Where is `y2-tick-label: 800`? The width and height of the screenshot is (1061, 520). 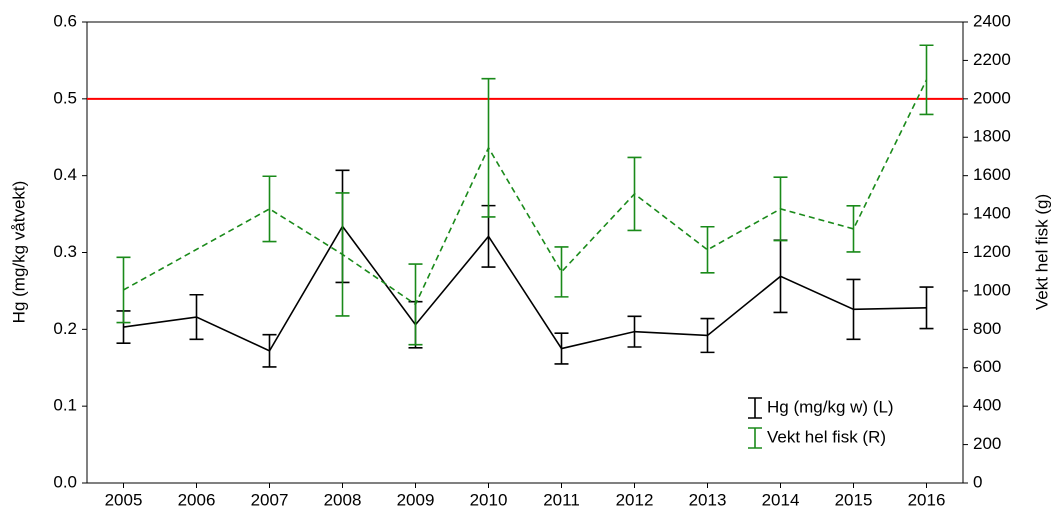 y2-tick-label: 800 is located at coordinates (987, 328).